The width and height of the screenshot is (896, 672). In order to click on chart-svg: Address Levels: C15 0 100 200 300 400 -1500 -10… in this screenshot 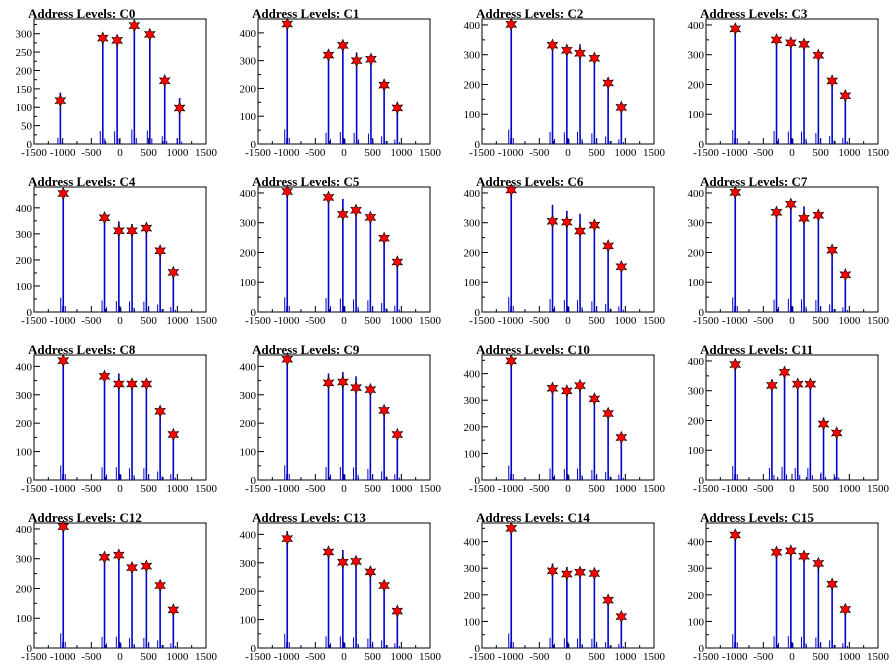, I will do `click(789, 586)`.